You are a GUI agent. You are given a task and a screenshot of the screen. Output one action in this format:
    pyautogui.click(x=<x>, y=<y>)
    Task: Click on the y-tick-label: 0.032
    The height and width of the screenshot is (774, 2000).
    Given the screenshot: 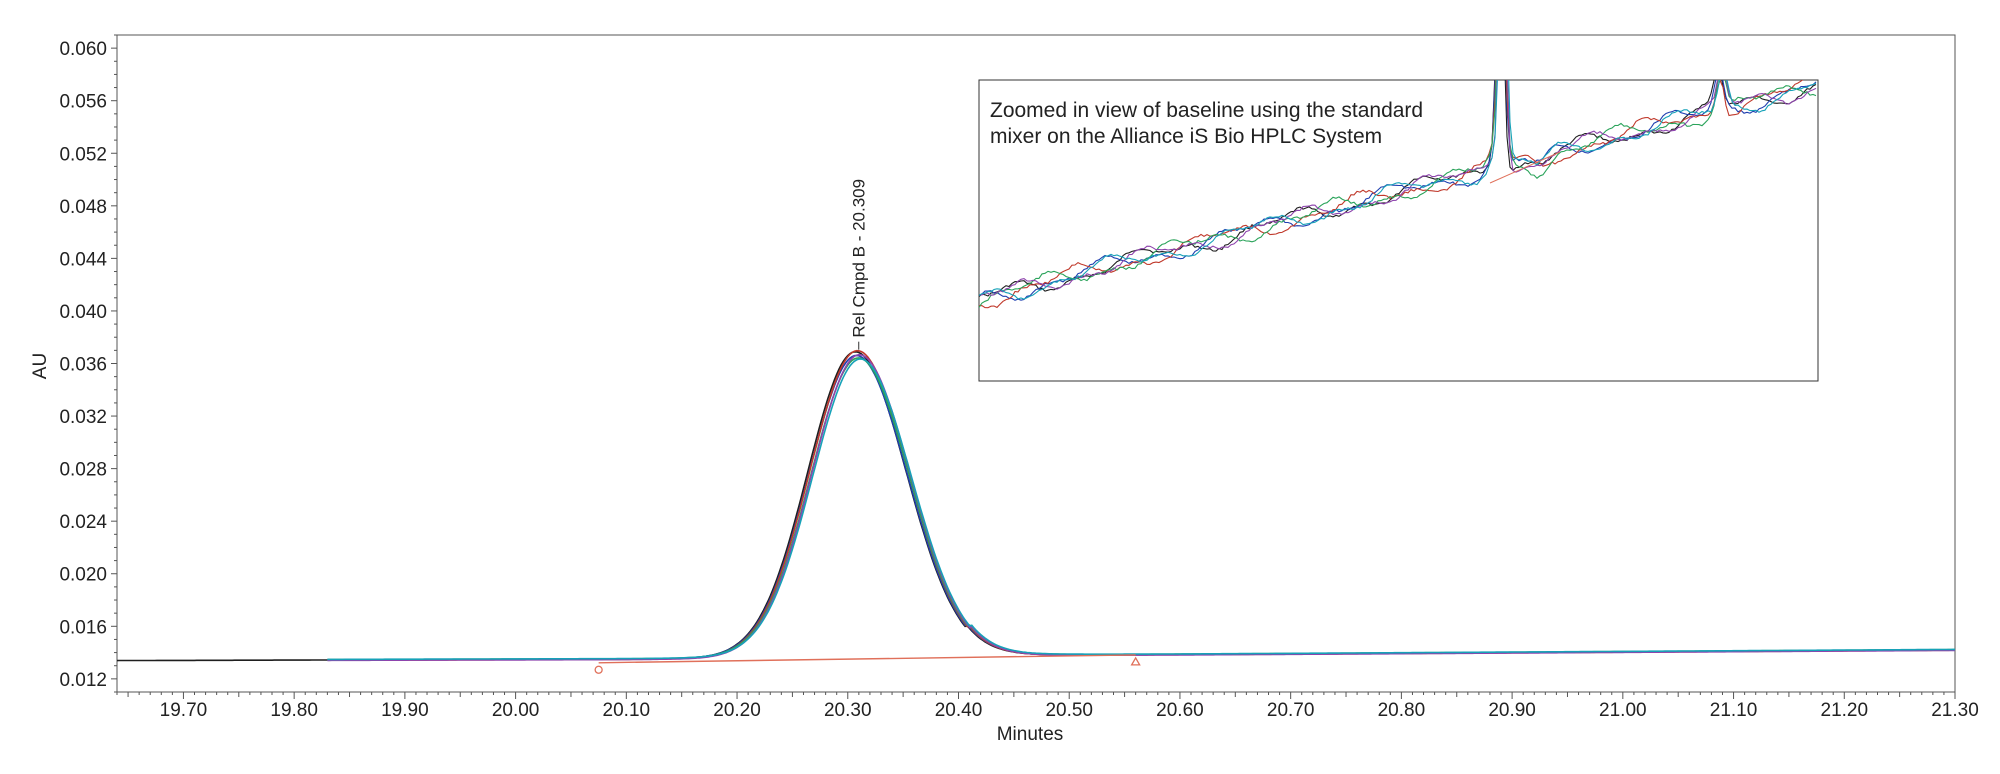 What is the action you would take?
    pyautogui.click(x=83, y=417)
    